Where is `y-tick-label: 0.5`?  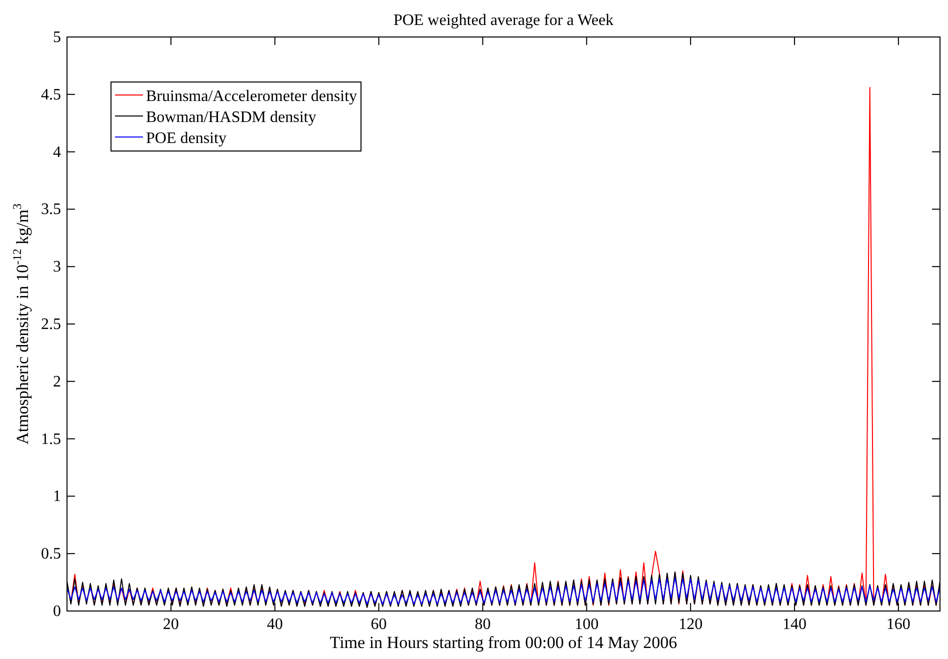
y-tick-label: 0.5 is located at coordinates (51, 554).